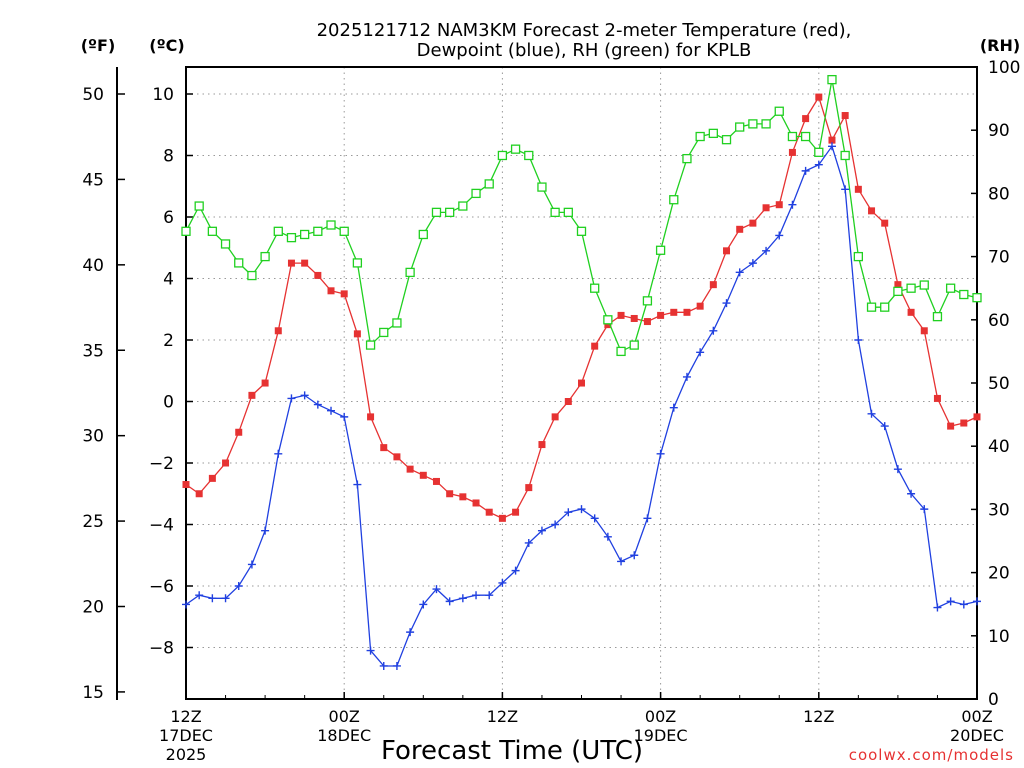 This screenshot has height=768, width=1024. I want to click on x-tick-date: 20DEC, so click(977, 735).